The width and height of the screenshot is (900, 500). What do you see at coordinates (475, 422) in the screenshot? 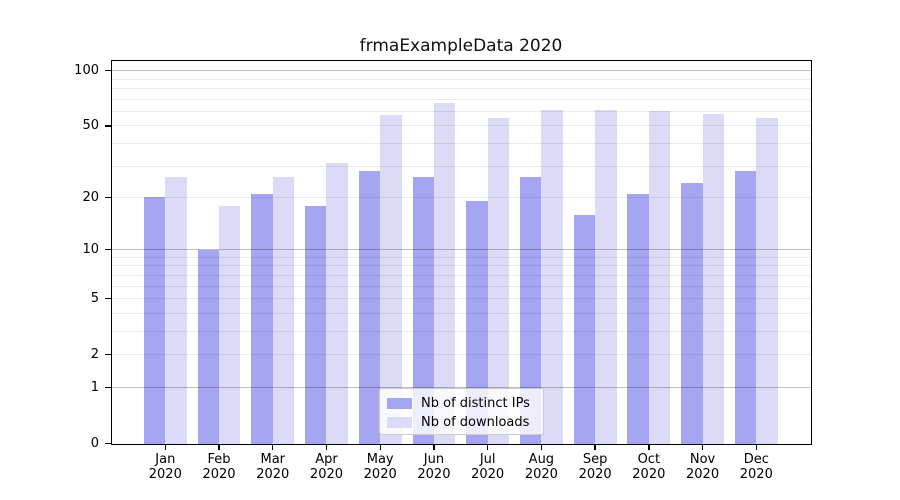
I see `legend-label-downloads: Nb of downloads` at bounding box center [475, 422].